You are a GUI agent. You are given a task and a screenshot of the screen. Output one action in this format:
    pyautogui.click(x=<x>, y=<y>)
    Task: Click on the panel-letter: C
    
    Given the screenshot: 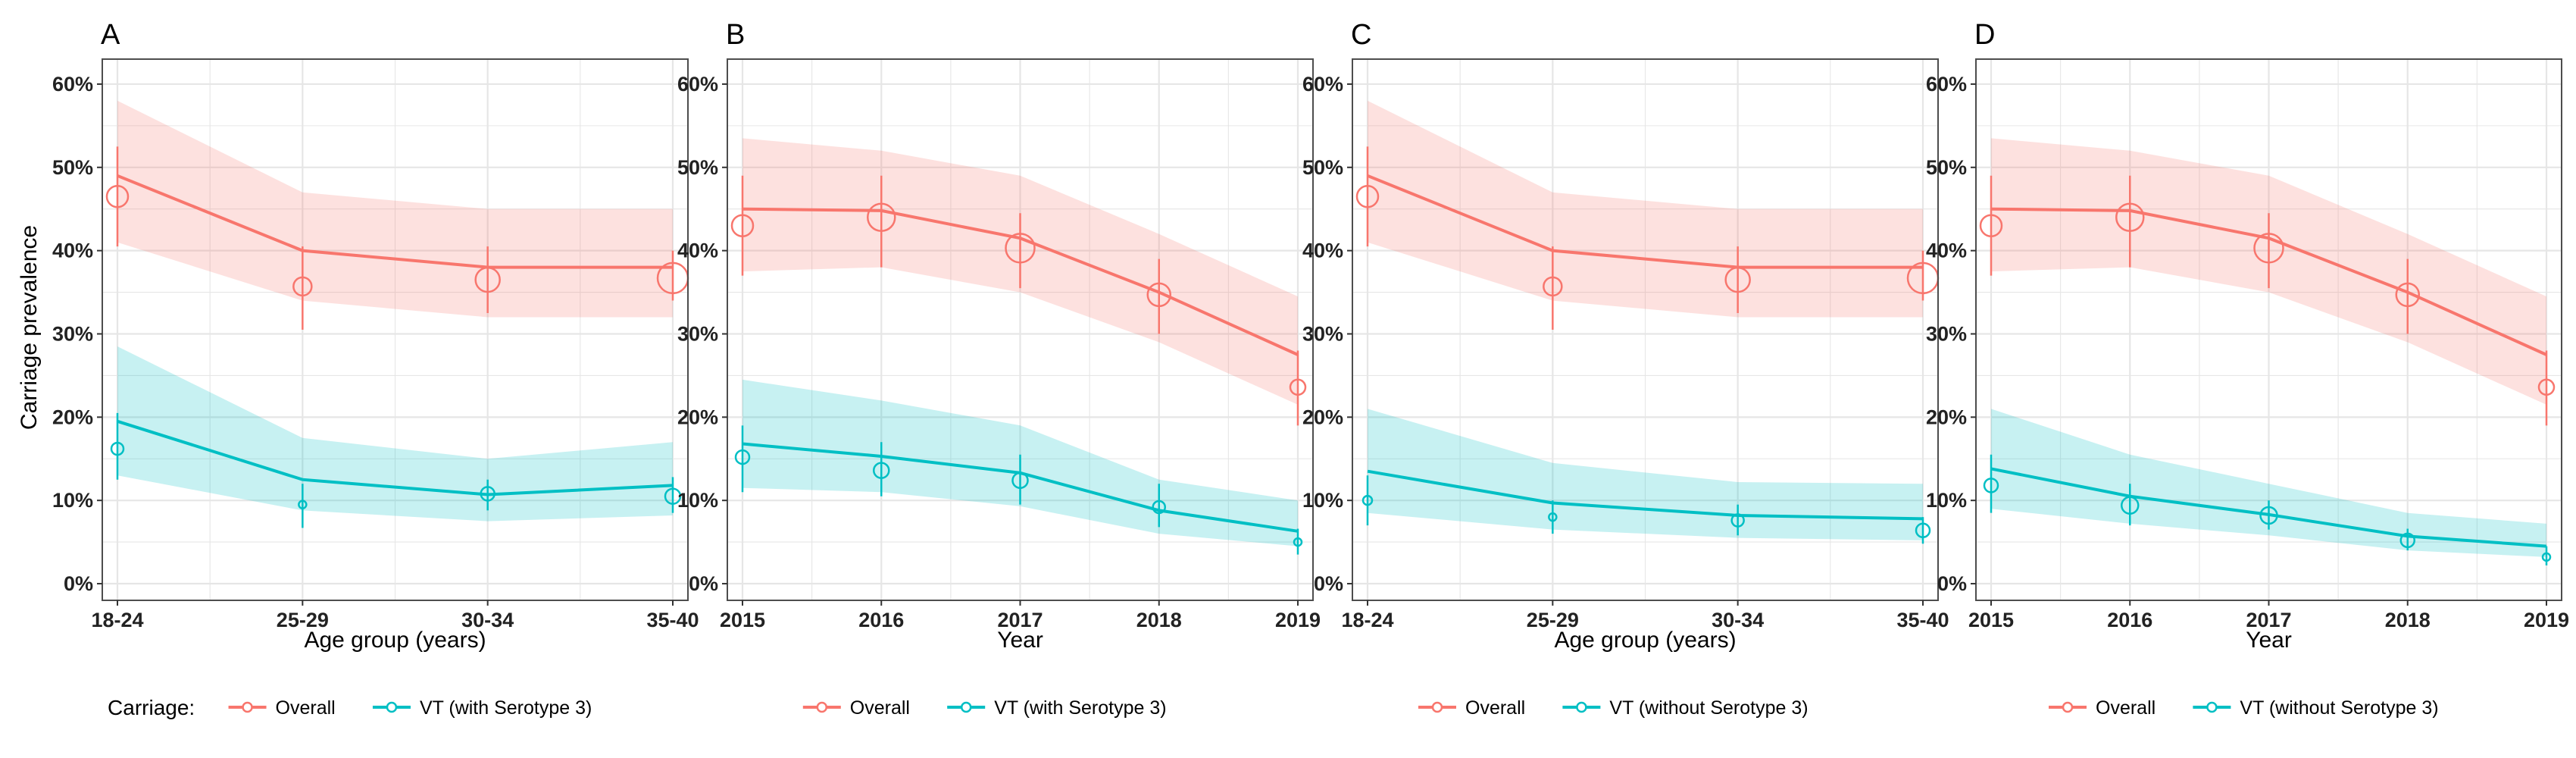 What is the action you would take?
    pyautogui.click(x=1361, y=35)
    